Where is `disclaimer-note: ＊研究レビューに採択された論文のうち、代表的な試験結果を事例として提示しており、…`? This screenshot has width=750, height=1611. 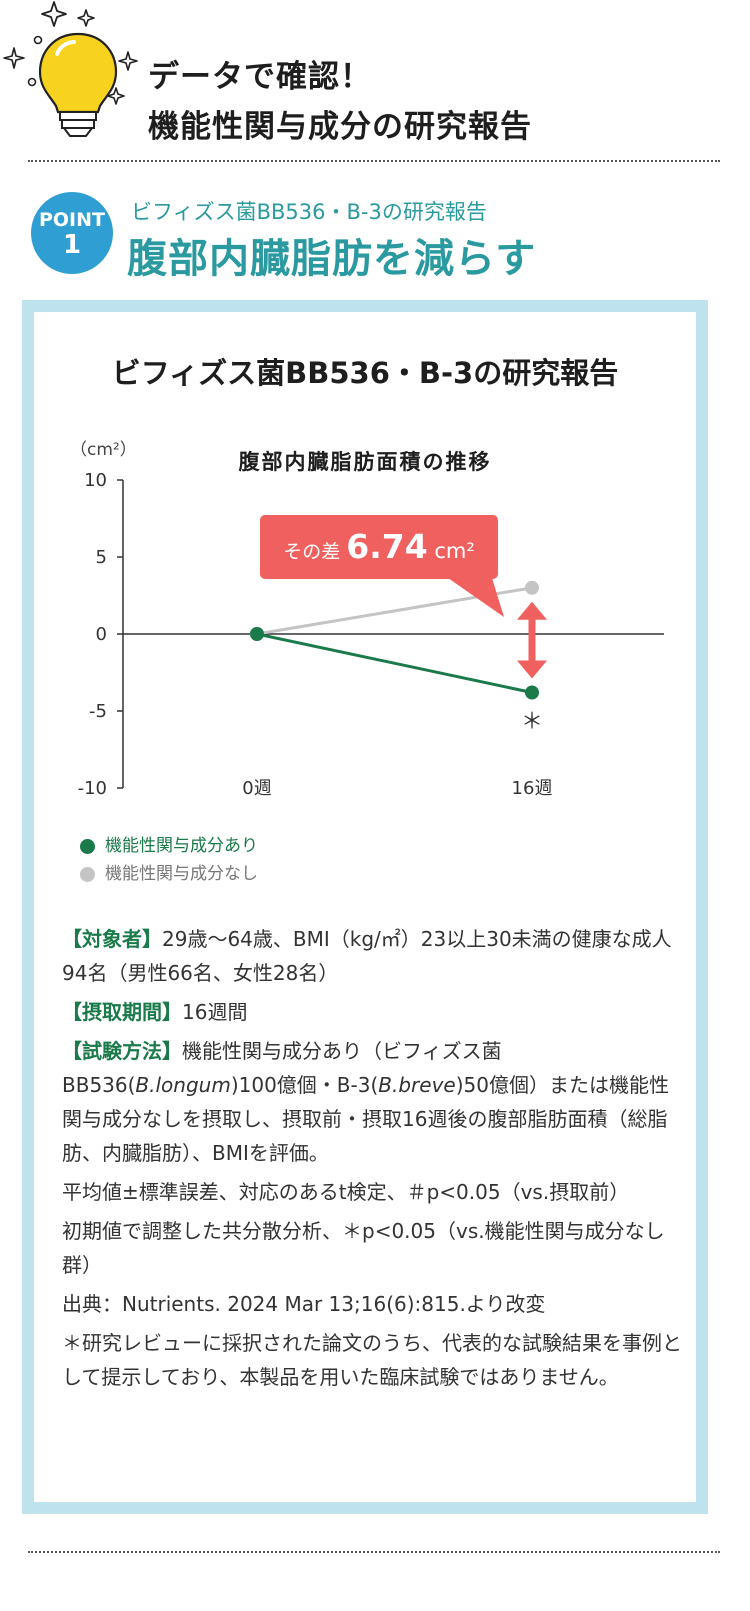
disclaimer-note: ＊研究レビューに採択された論文のうち、代表的な試験結果を事例として提示しており、… is located at coordinates (372, 1360).